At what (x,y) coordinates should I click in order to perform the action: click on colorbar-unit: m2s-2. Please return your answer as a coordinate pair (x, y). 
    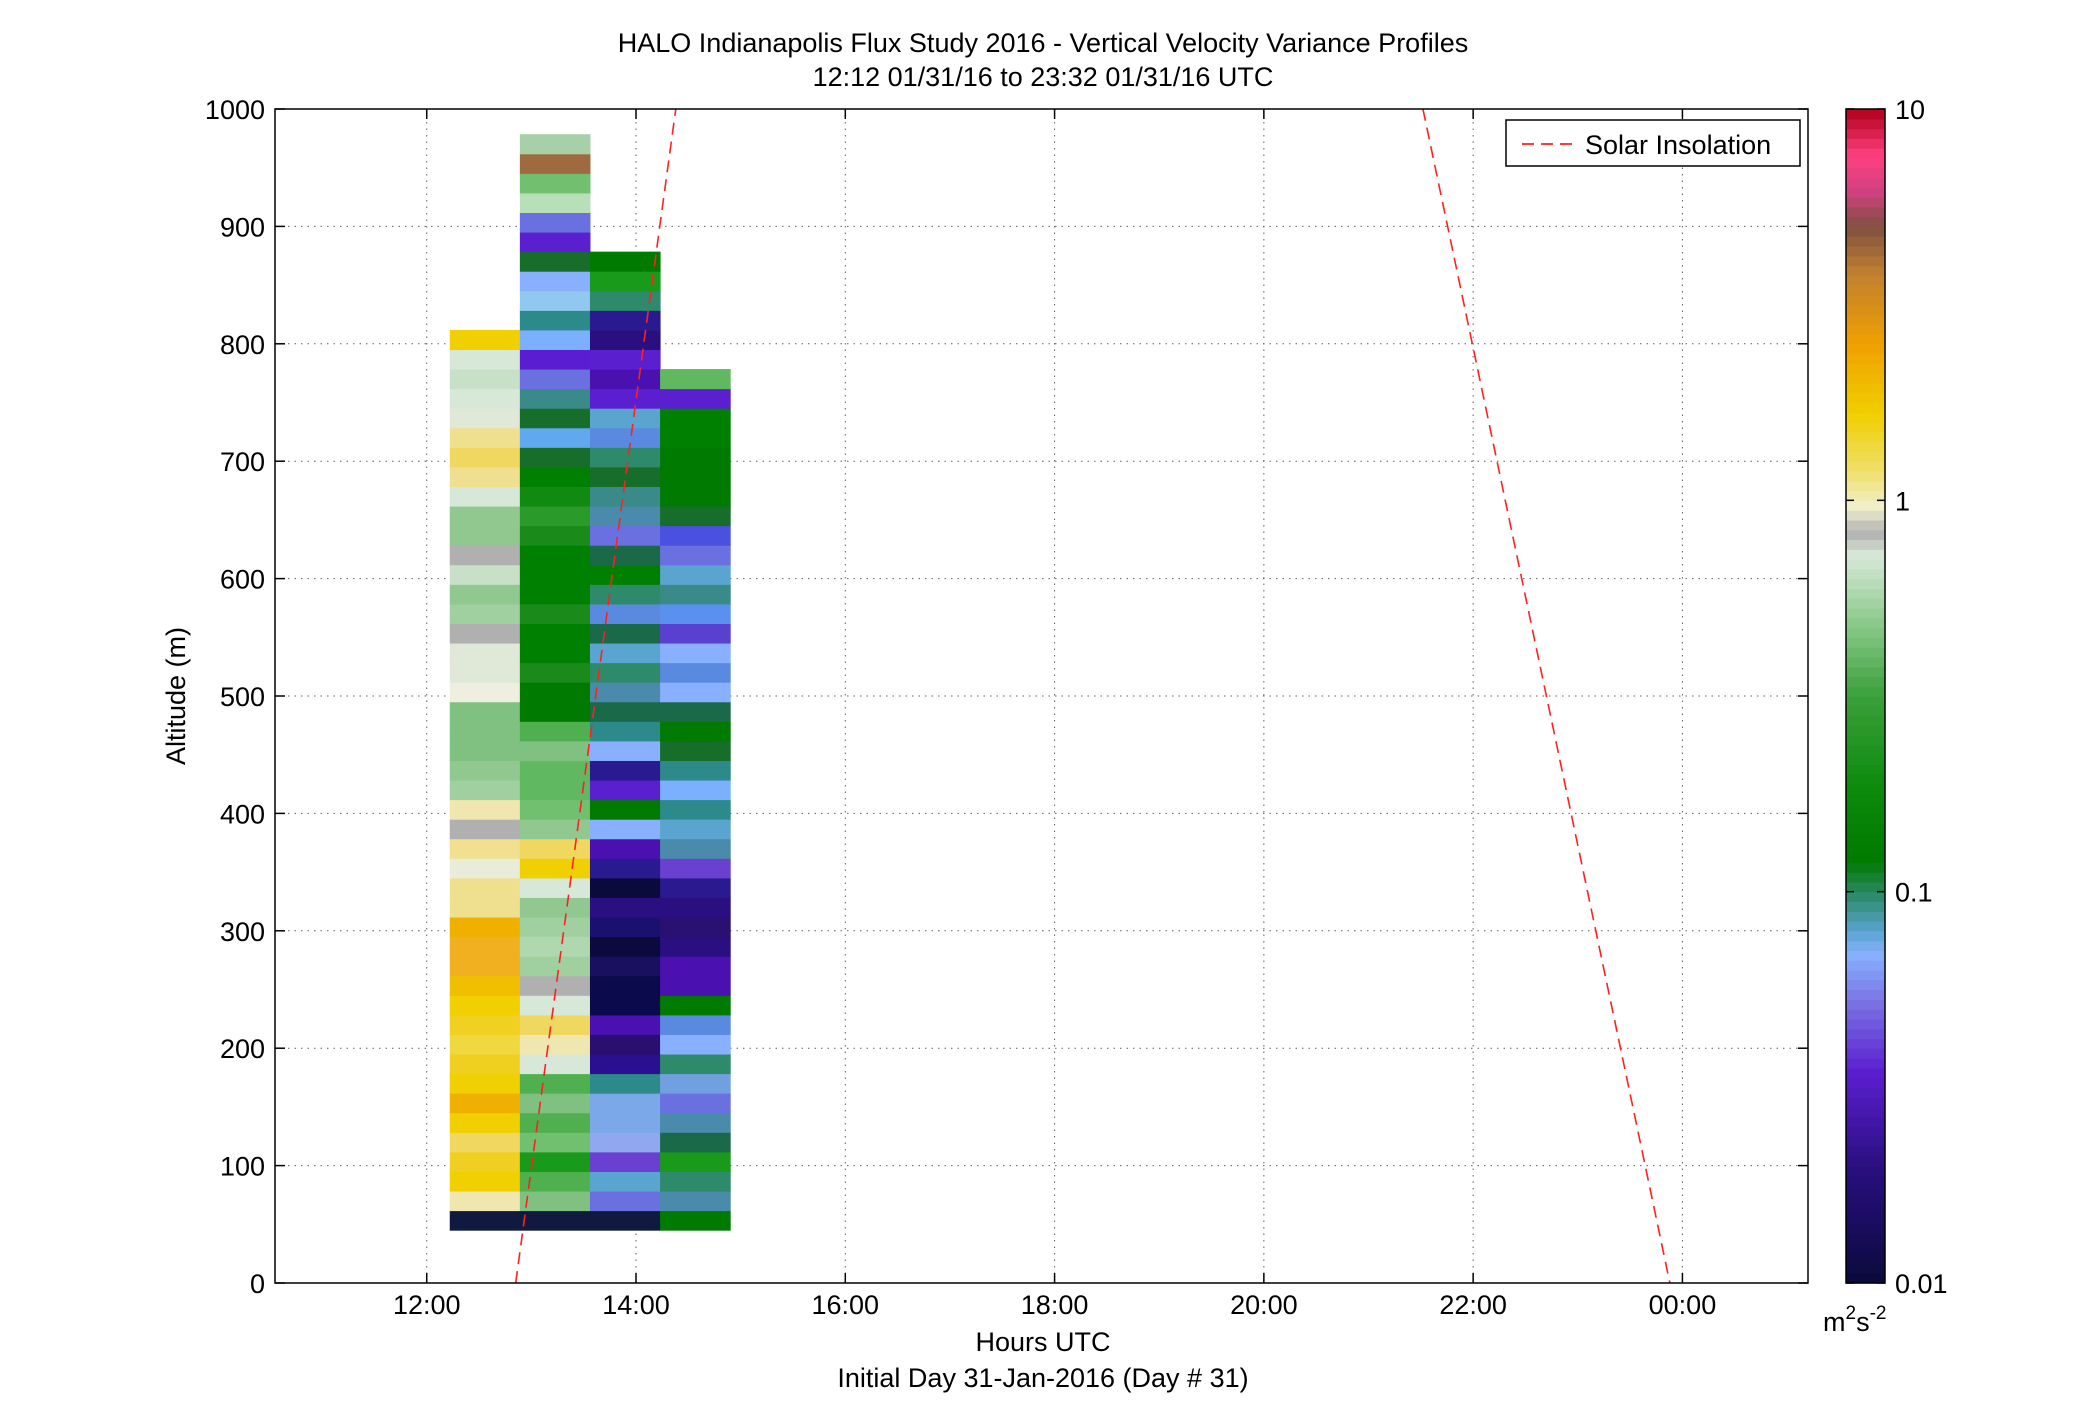
    Looking at the image, I should click on (1854, 1320).